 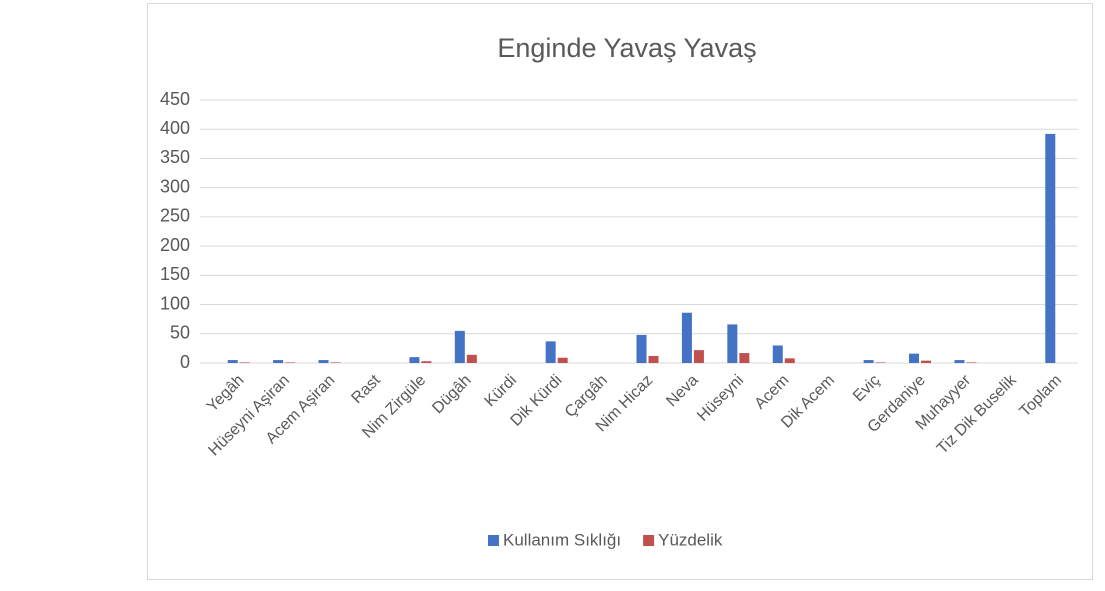 I want to click on legend-label: Kullanım Sıklığı, so click(x=562, y=539).